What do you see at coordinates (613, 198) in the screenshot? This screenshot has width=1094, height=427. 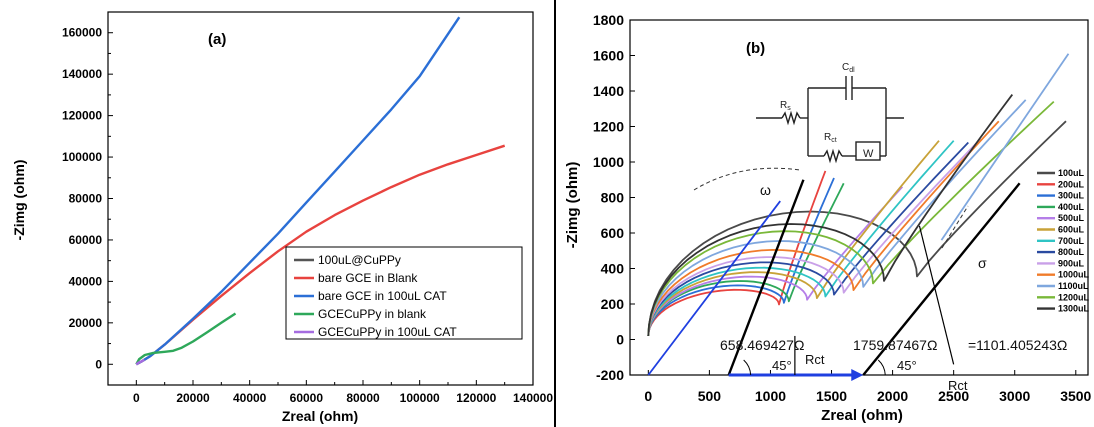 I see `y-tick-label: 800` at bounding box center [613, 198].